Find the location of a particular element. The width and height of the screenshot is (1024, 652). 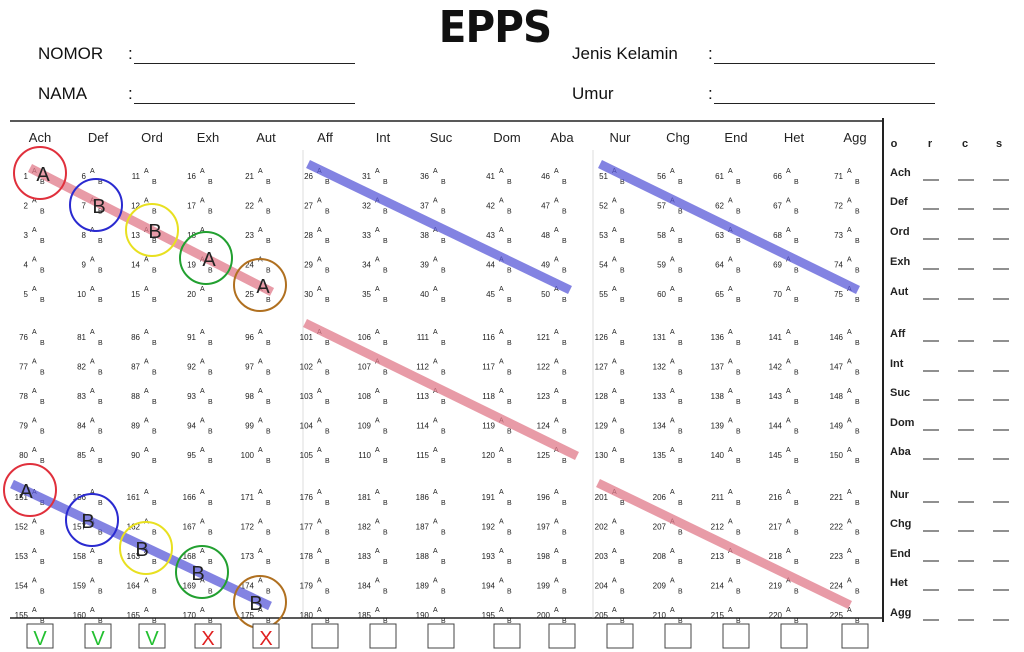

item-number: 43 is located at coordinates (490, 235).